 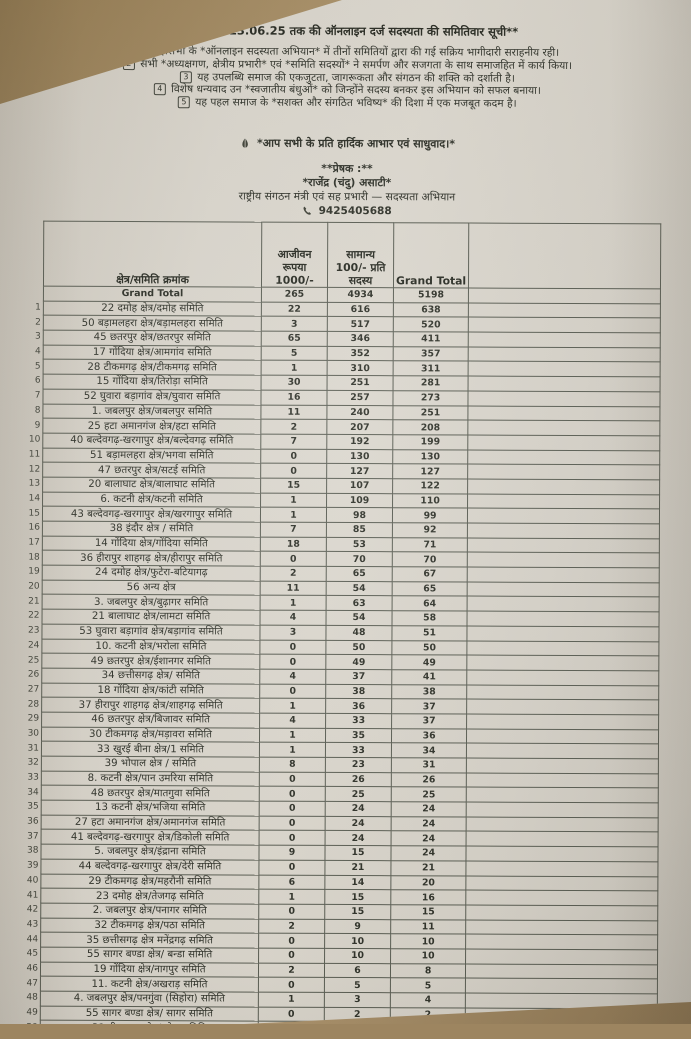 I want to click on committee-name-cell: 23 दमोह क्षेत्र/तेजगढ़ समिति, so click(x=149, y=896).